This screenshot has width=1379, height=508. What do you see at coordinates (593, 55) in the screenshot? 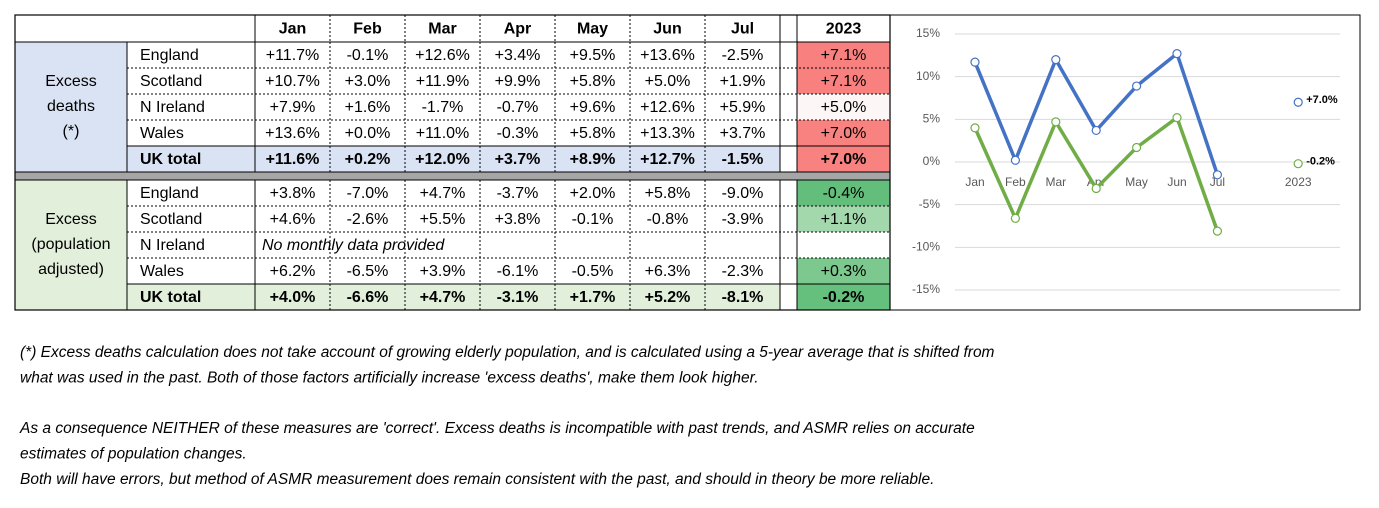
I see `cell-value: +9.5%` at bounding box center [593, 55].